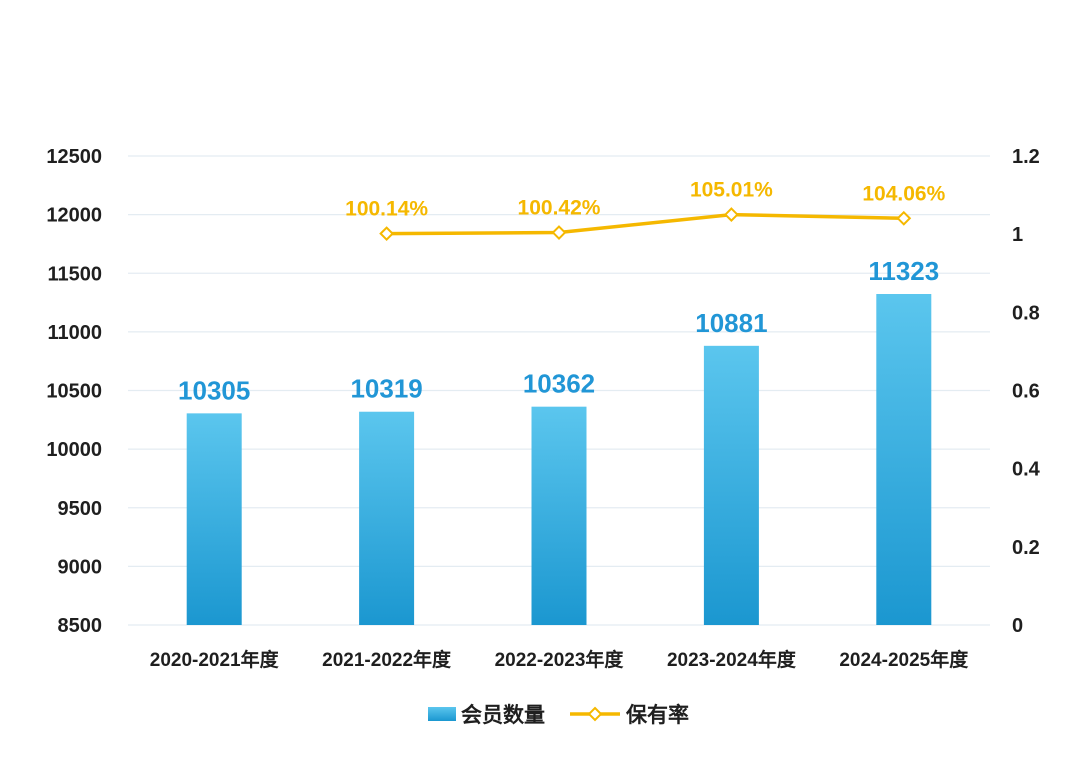 Image resolution: width=1080 pixels, height=784 pixels. Describe the element at coordinates (558, 715) in the screenshot. I see `legend: 会员数量 保有率` at that location.